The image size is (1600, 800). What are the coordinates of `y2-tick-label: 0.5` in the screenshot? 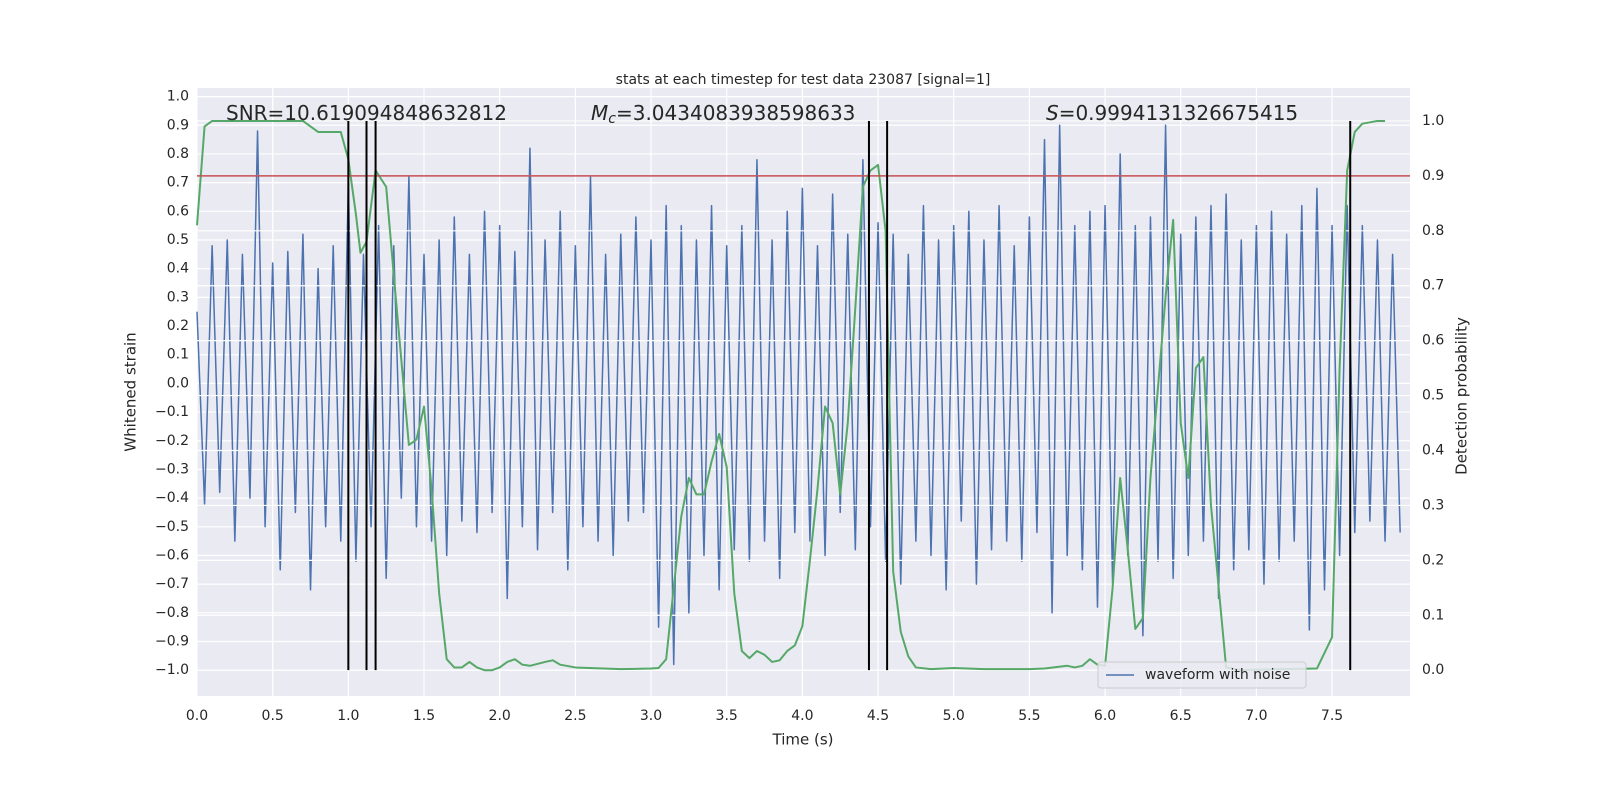 It's located at (1433, 396).